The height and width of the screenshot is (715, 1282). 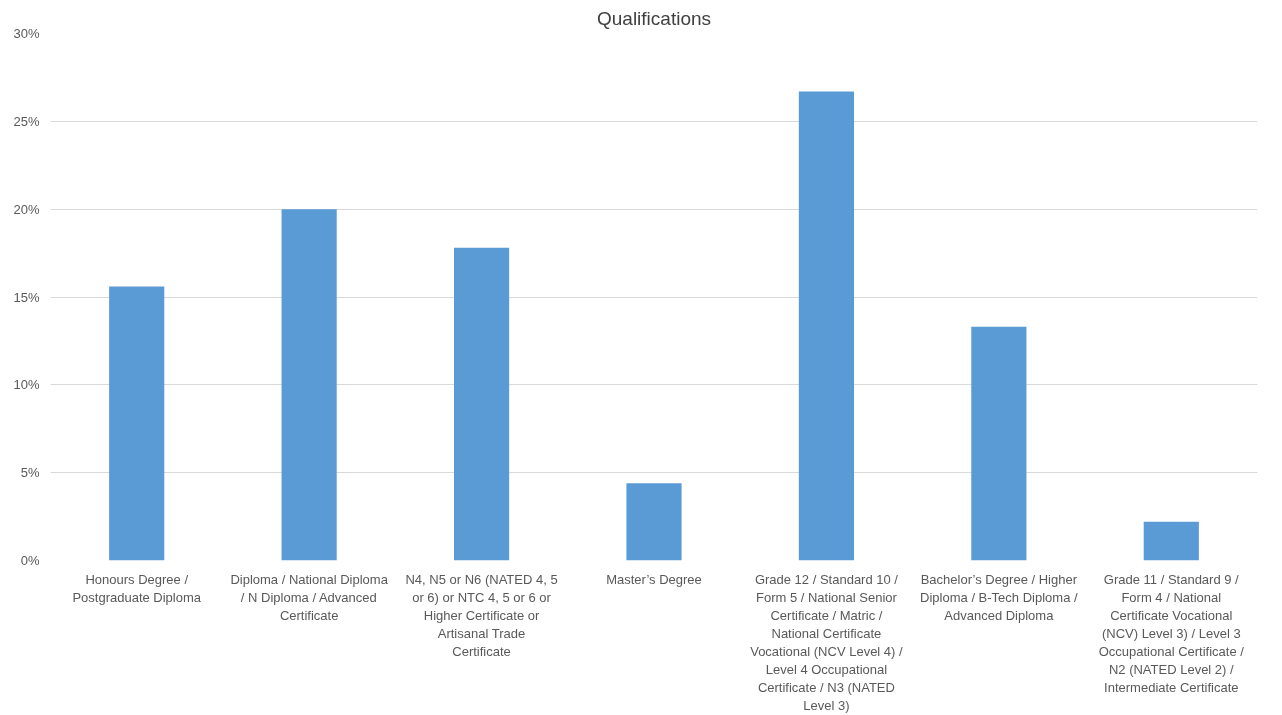 I want to click on x-tick-label: Diploma / National Diploma / N Diploma / Advanced Certificate, so click(x=309, y=597).